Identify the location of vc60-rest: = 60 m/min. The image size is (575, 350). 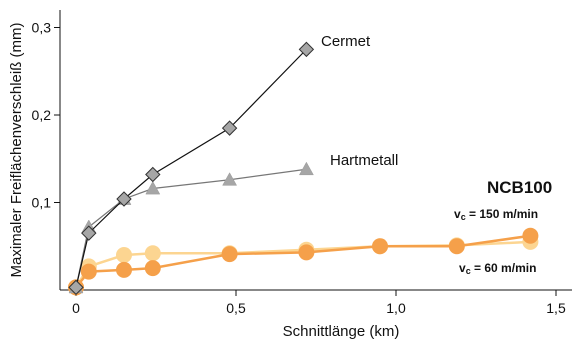
(504, 268).